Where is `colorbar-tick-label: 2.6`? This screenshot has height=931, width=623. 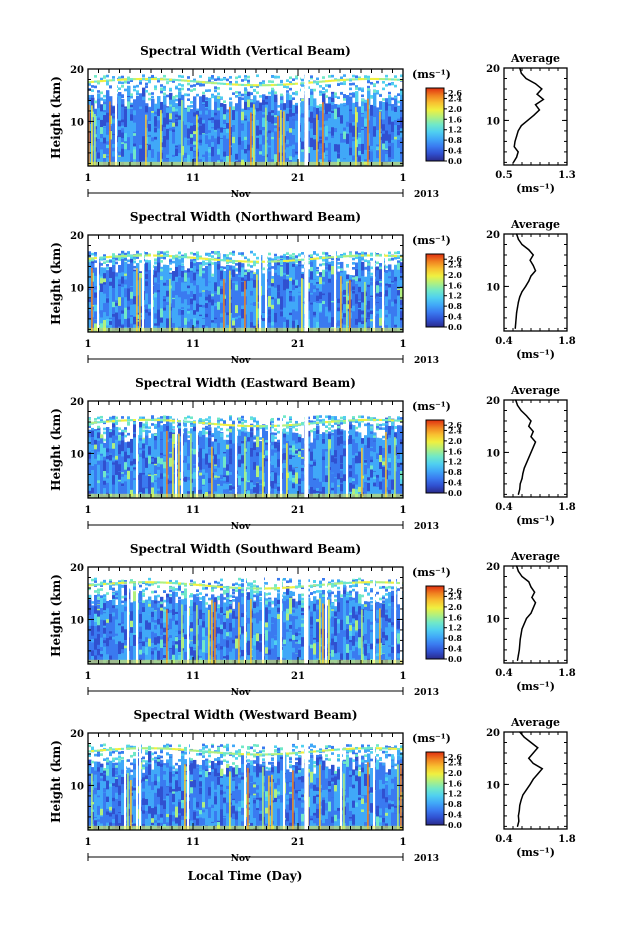 colorbar-tick-label: 2.6 is located at coordinates (455, 93).